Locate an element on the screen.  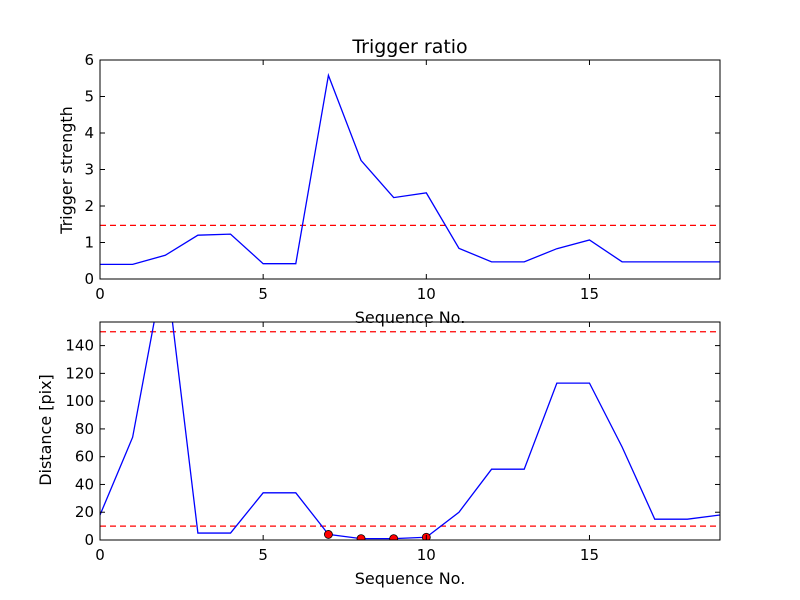
y-axis-label: Distance [pix] is located at coordinates (45, 430).